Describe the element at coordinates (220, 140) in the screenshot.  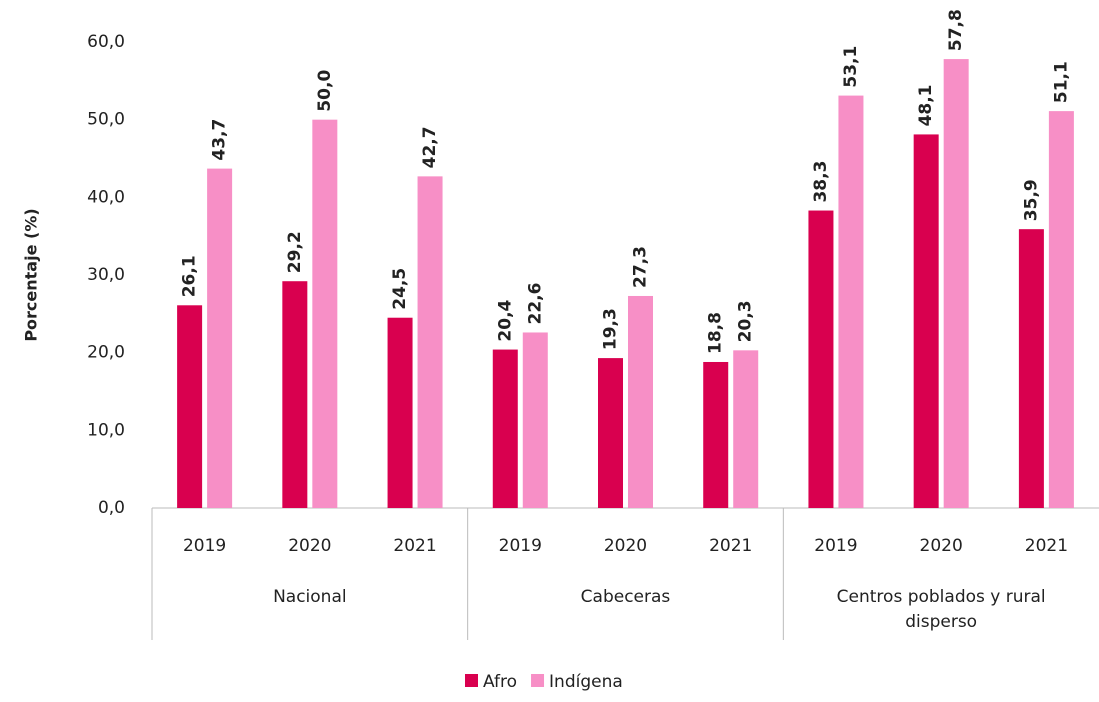
I see `value-label: 43,7` at that location.